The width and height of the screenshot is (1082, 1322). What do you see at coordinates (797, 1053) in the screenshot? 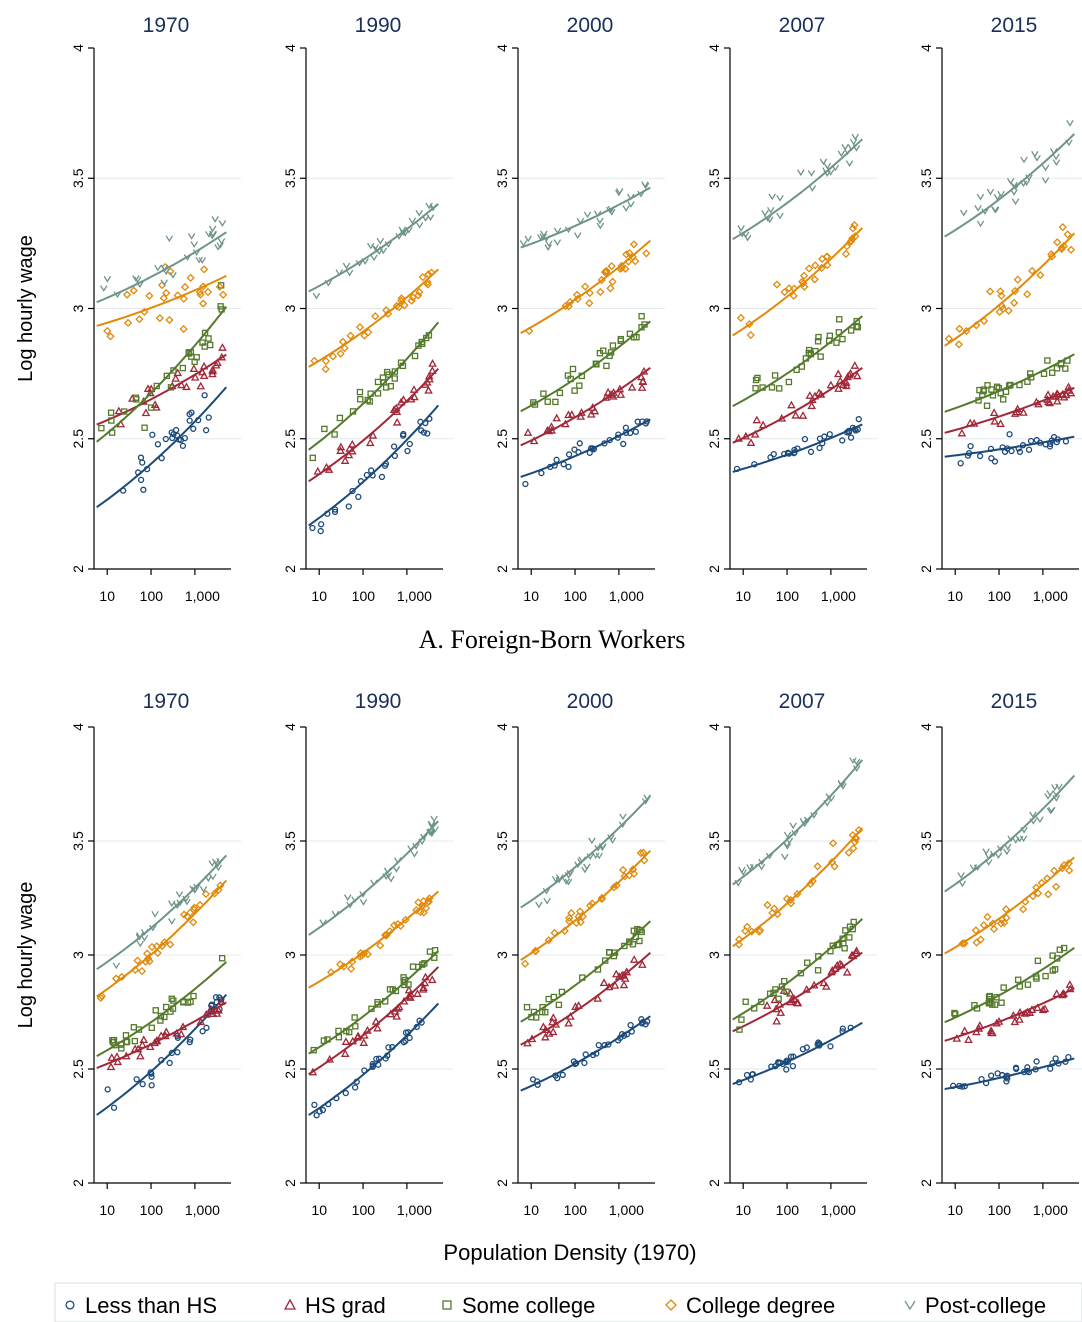
I see `series-less-than-hs` at bounding box center [797, 1053].